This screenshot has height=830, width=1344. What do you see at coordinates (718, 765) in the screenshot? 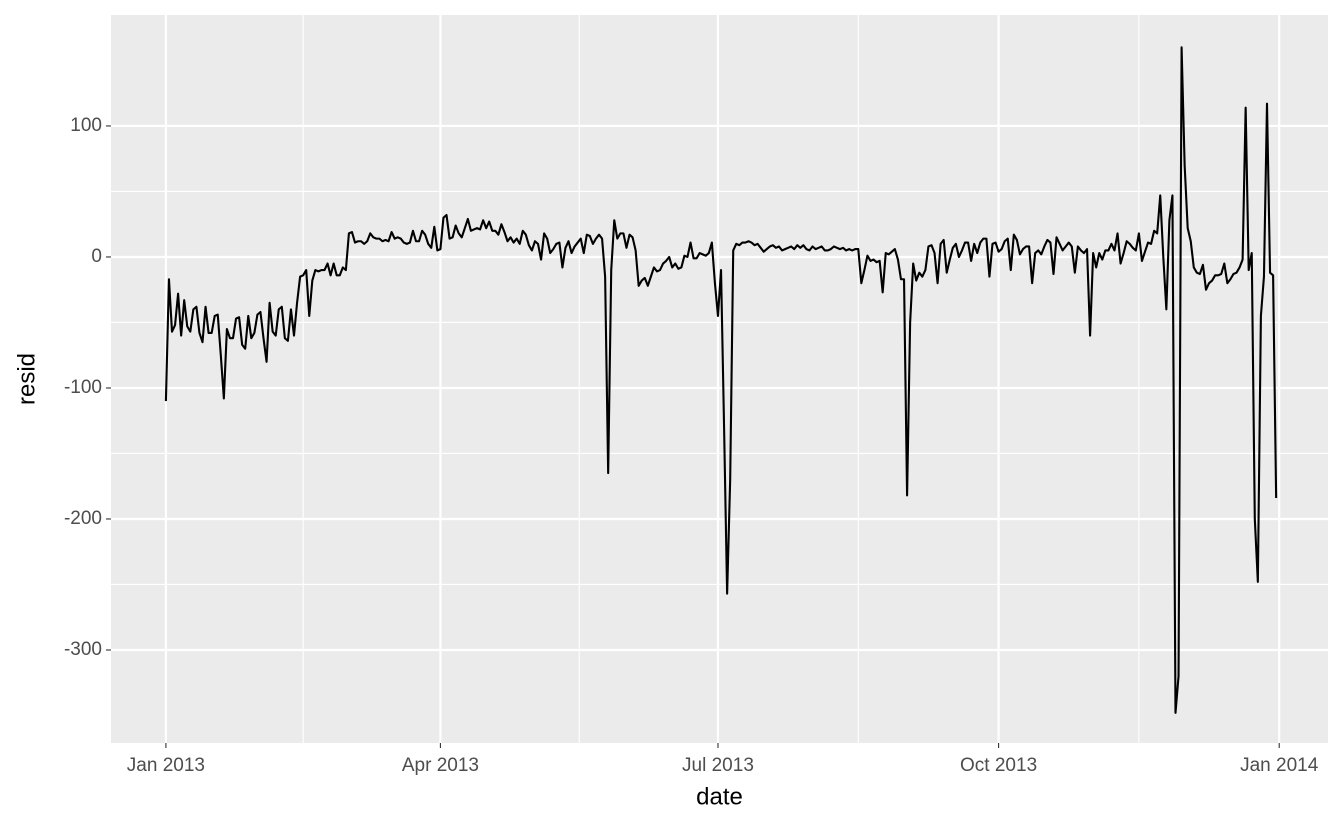
I see `x-tick-label: Jul 2013` at bounding box center [718, 765].